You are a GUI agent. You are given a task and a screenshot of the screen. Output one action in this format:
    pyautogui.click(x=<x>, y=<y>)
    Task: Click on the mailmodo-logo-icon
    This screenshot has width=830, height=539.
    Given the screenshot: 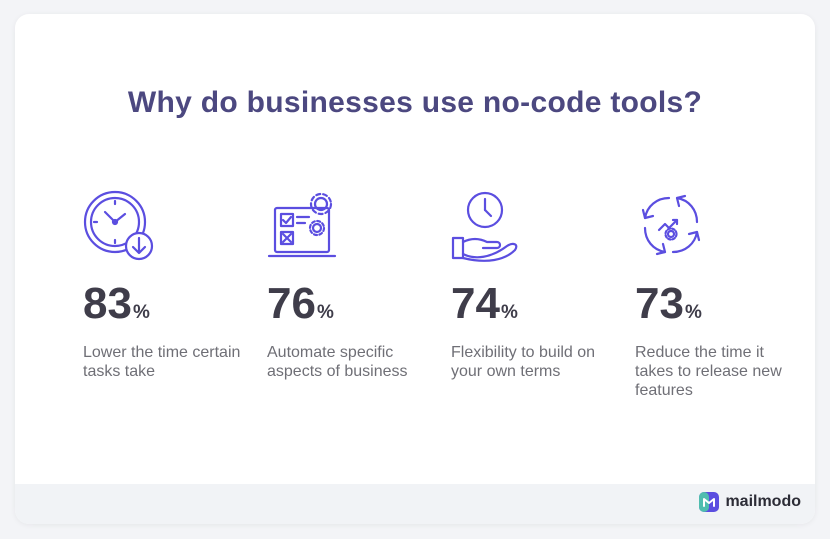 What is the action you would take?
    pyautogui.click(x=709, y=502)
    